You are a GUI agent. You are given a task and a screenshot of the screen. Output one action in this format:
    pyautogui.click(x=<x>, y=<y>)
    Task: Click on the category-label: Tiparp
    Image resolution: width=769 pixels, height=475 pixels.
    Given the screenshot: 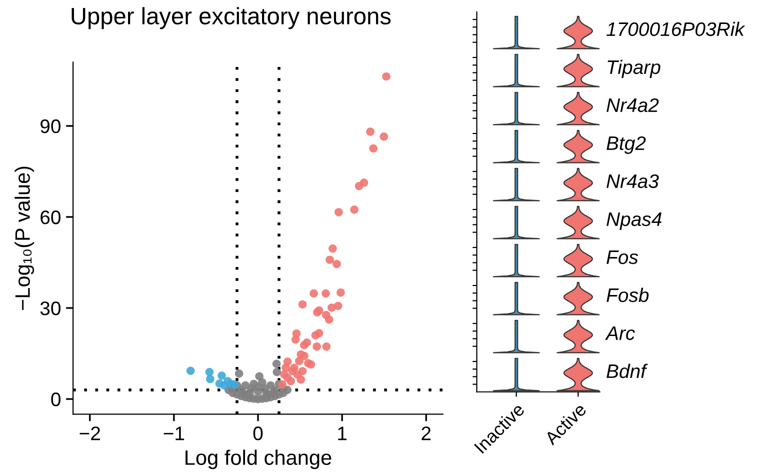 What is the action you would take?
    pyautogui.click(x=634, y=69)
    